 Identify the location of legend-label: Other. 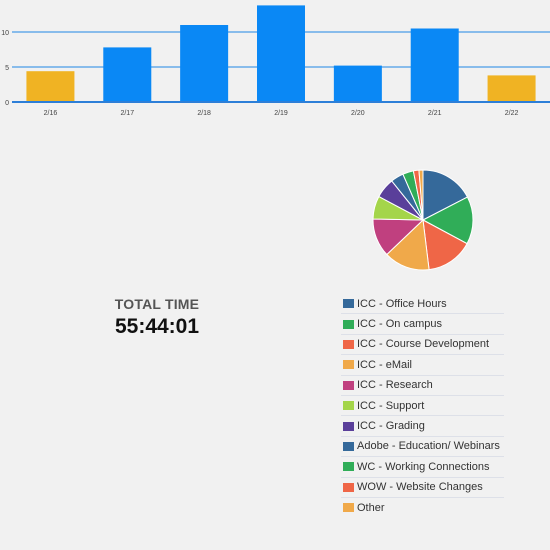
(371, 507).